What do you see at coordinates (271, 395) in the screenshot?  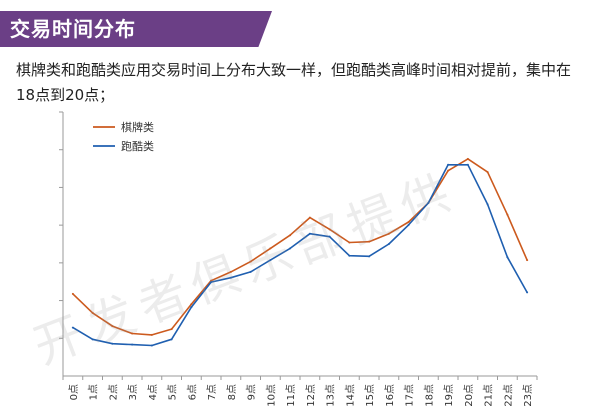 I see `x-tick-label: 10点` at bounding box center [271, 395].